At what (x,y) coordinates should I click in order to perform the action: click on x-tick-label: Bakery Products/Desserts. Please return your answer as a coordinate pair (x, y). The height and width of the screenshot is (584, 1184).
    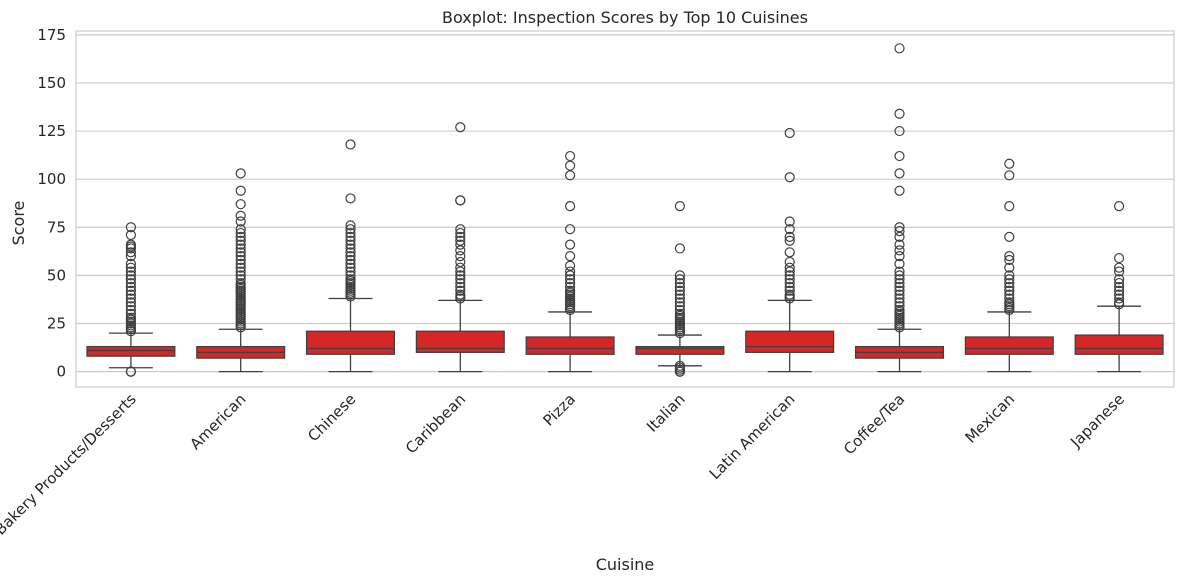
    Looking at the image, I should click on (70, 464).